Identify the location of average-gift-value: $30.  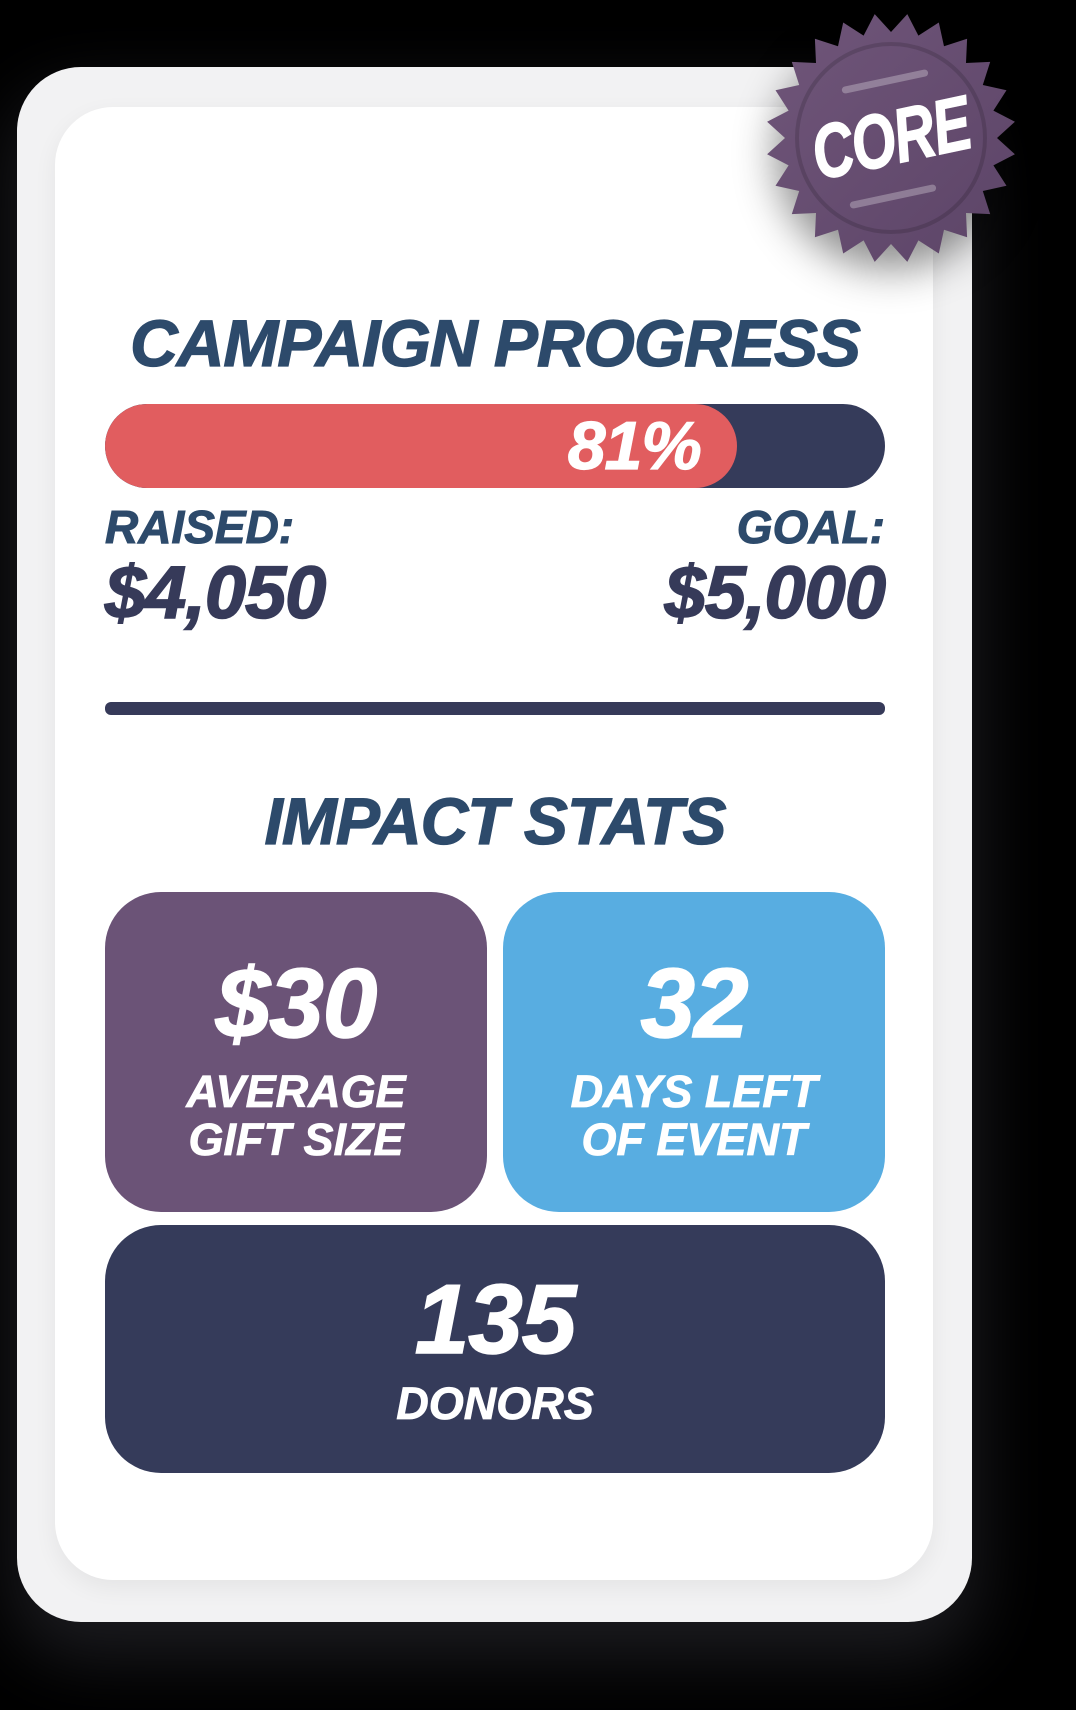
(296, 1002).